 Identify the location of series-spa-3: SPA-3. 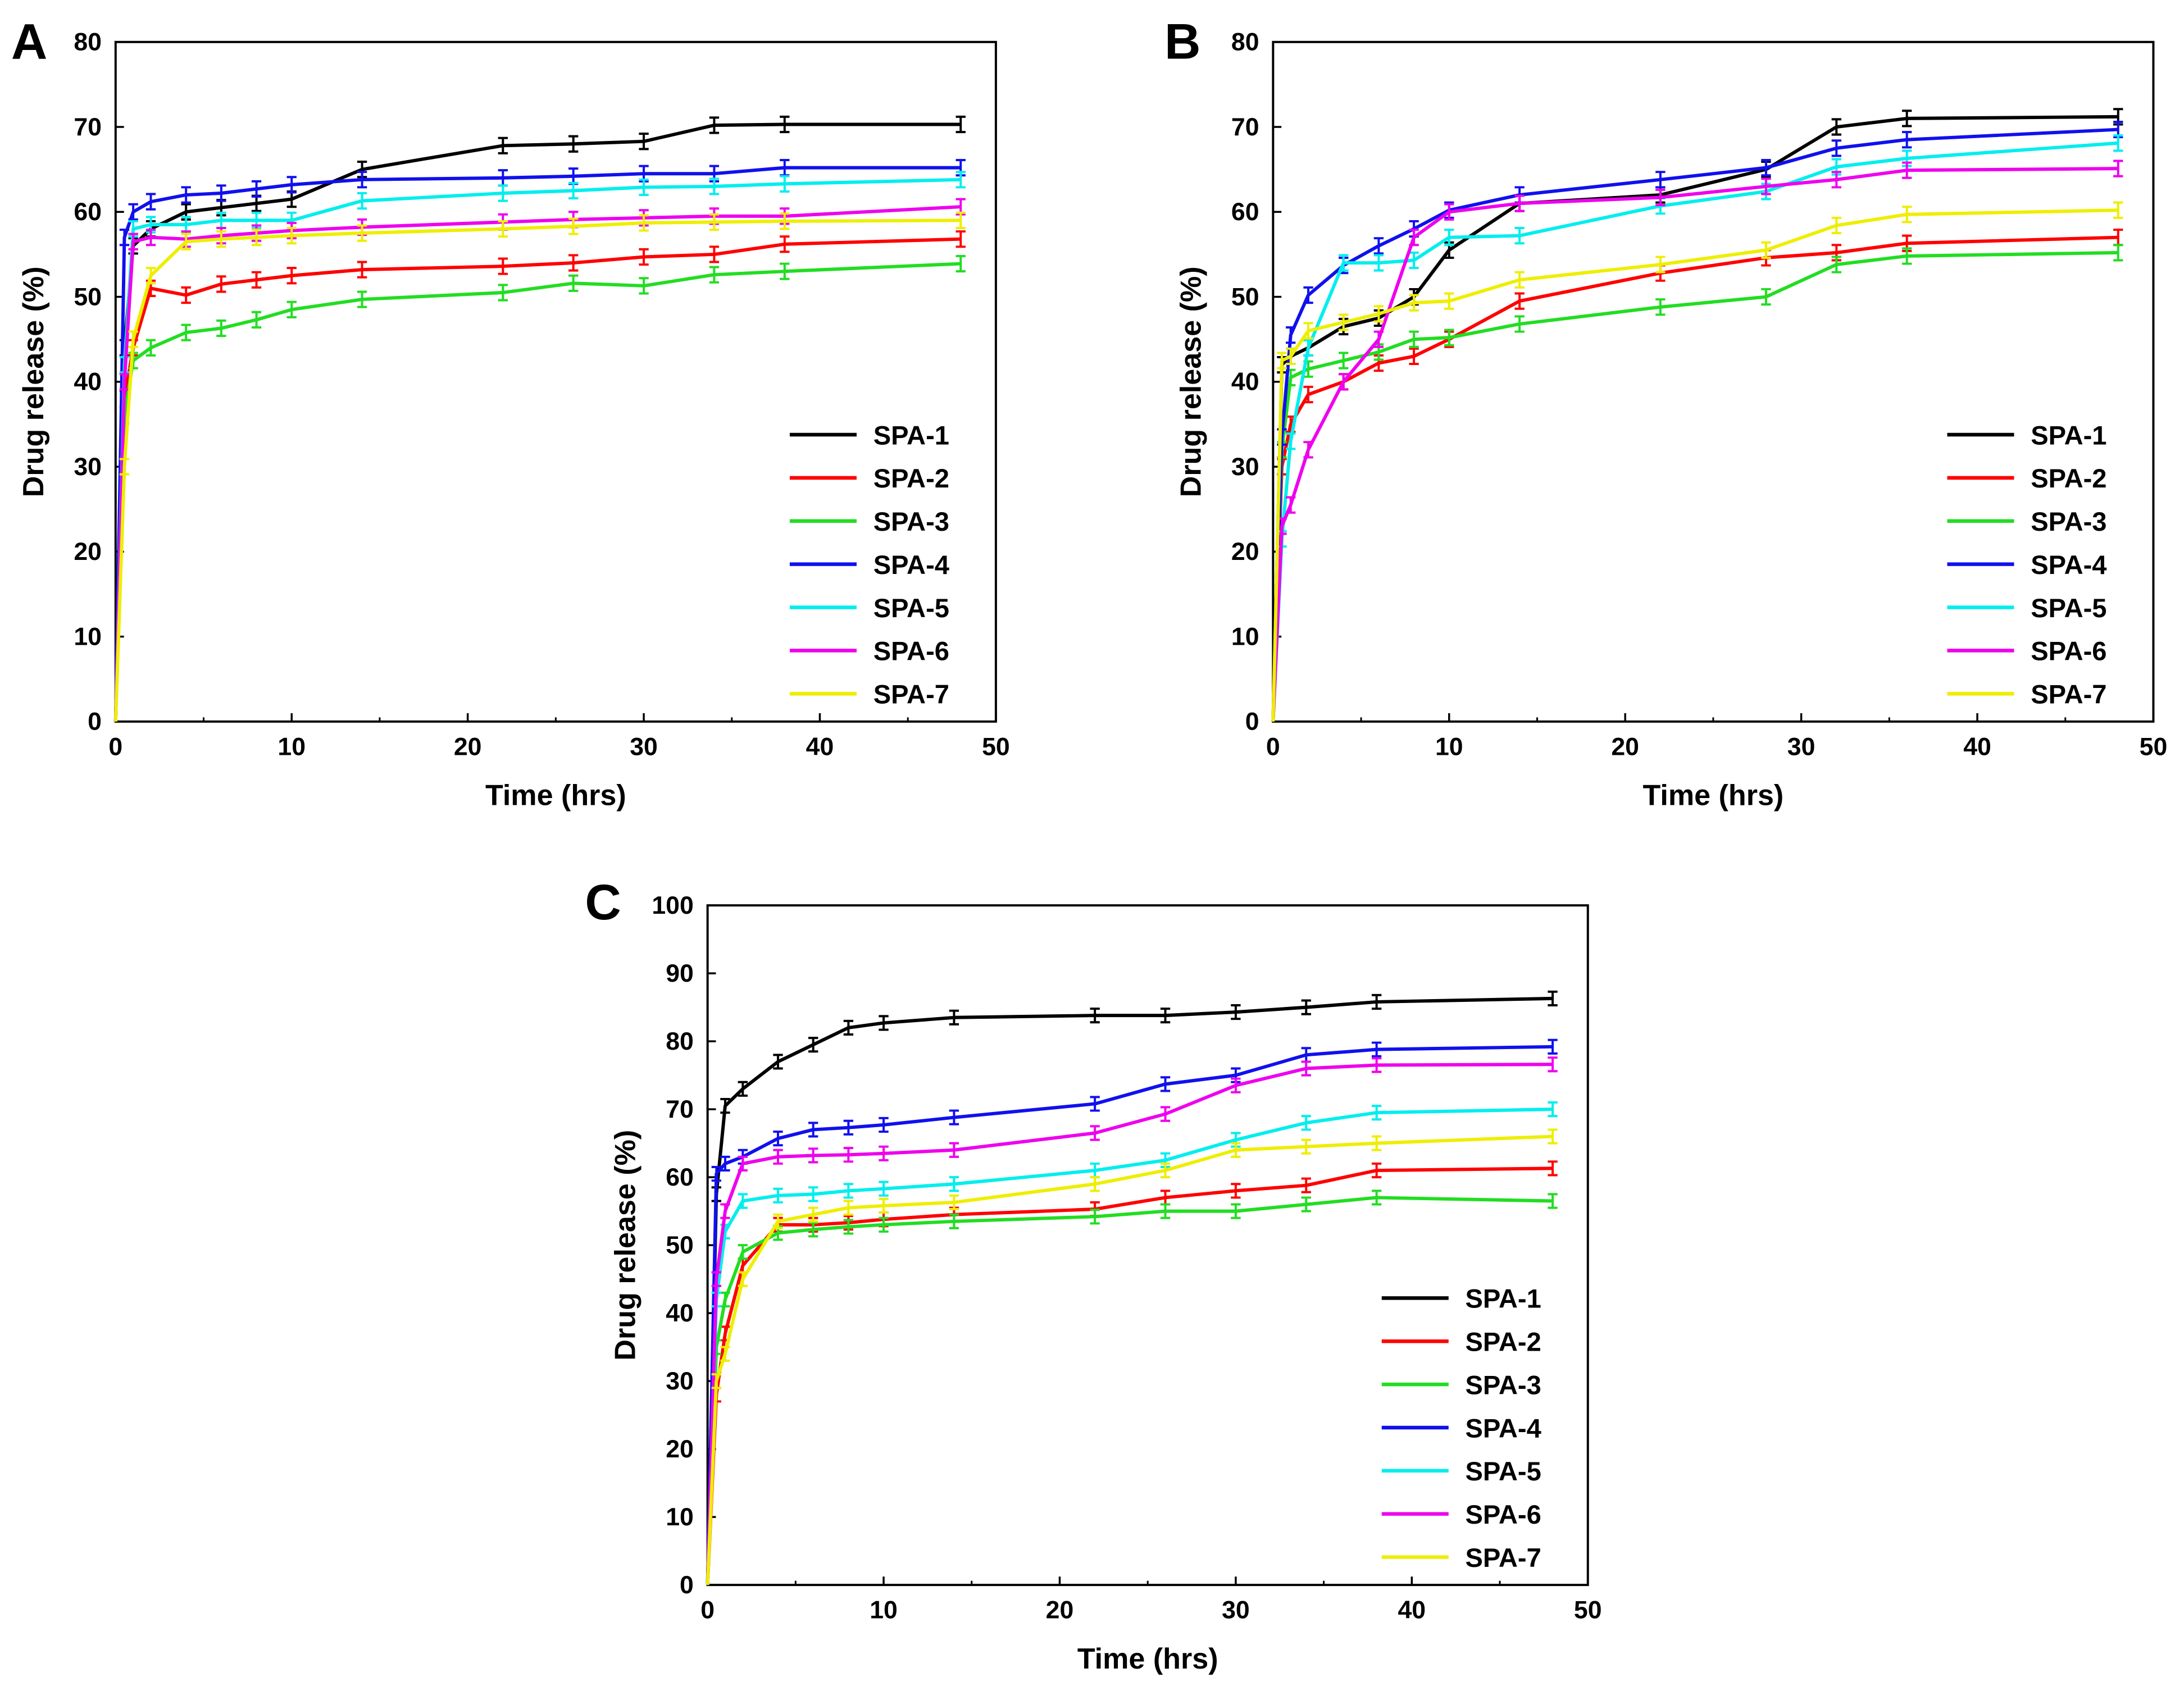
(1697, 483).